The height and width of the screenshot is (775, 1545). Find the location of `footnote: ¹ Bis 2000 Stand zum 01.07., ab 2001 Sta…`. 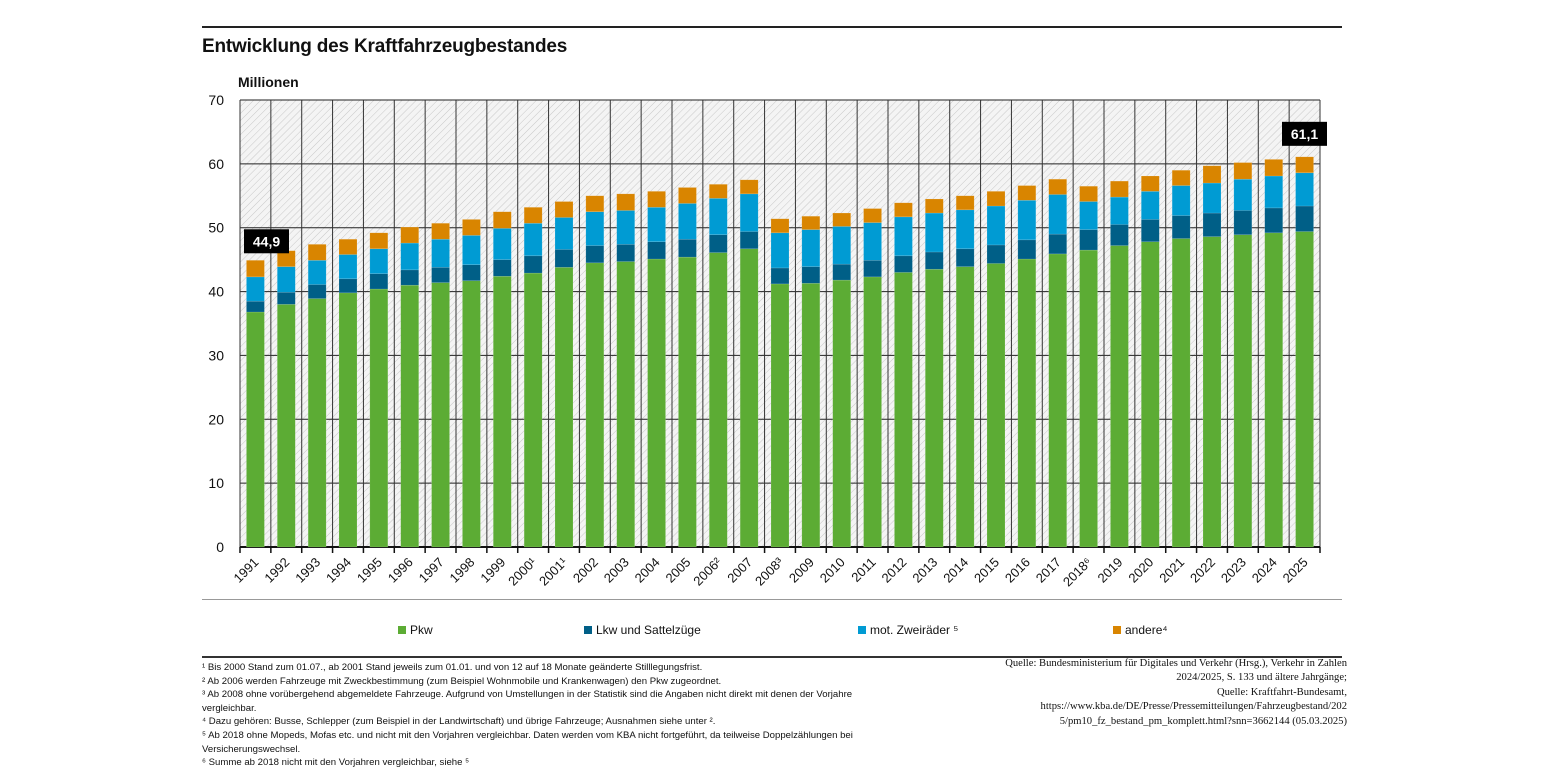

footnote: ¹ Bis 2000 Stand zum 01.07., ab 2001 Sta… is located at coordinates (452, 667).